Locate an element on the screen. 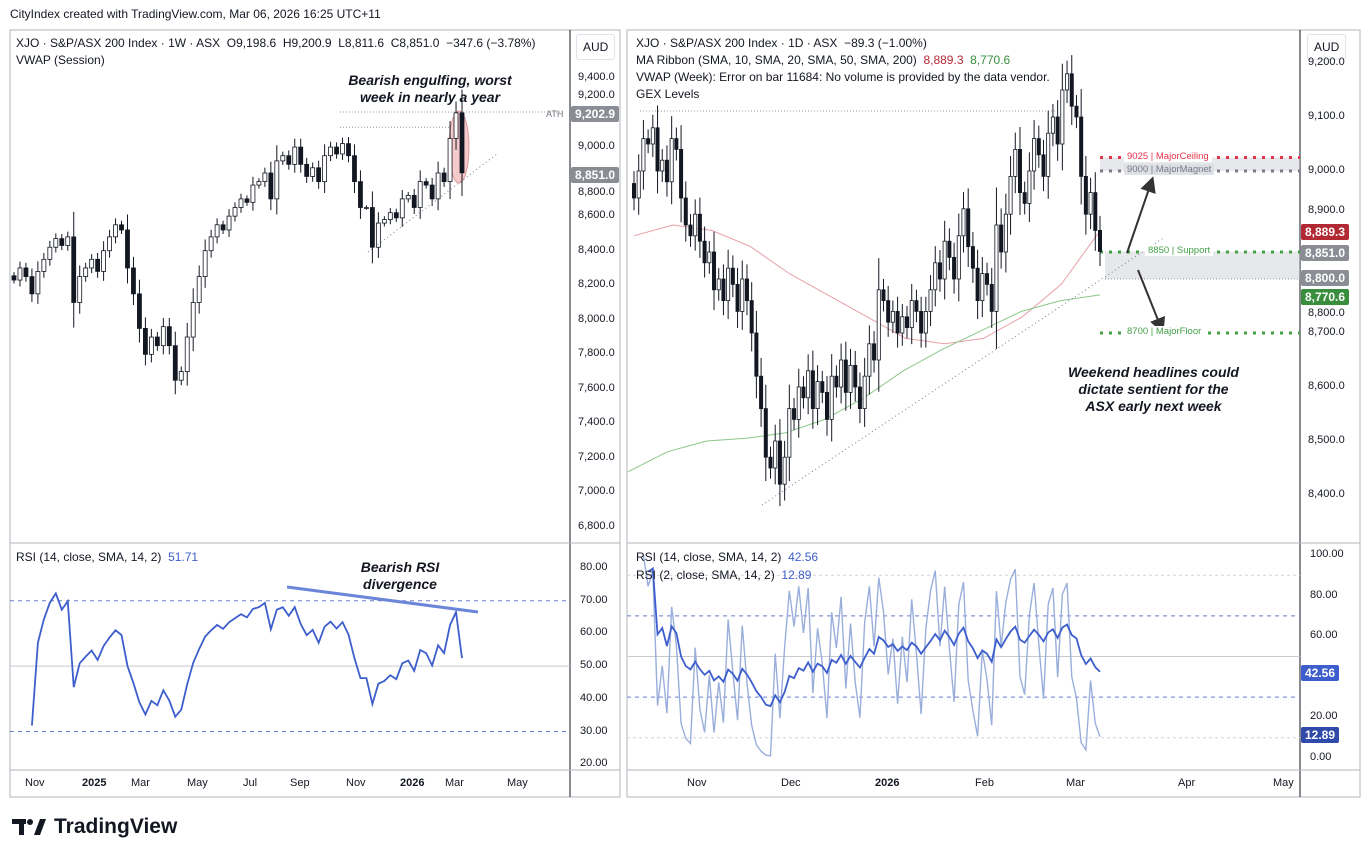  left-currency-button: AUD is located at coordinates (596, 47).